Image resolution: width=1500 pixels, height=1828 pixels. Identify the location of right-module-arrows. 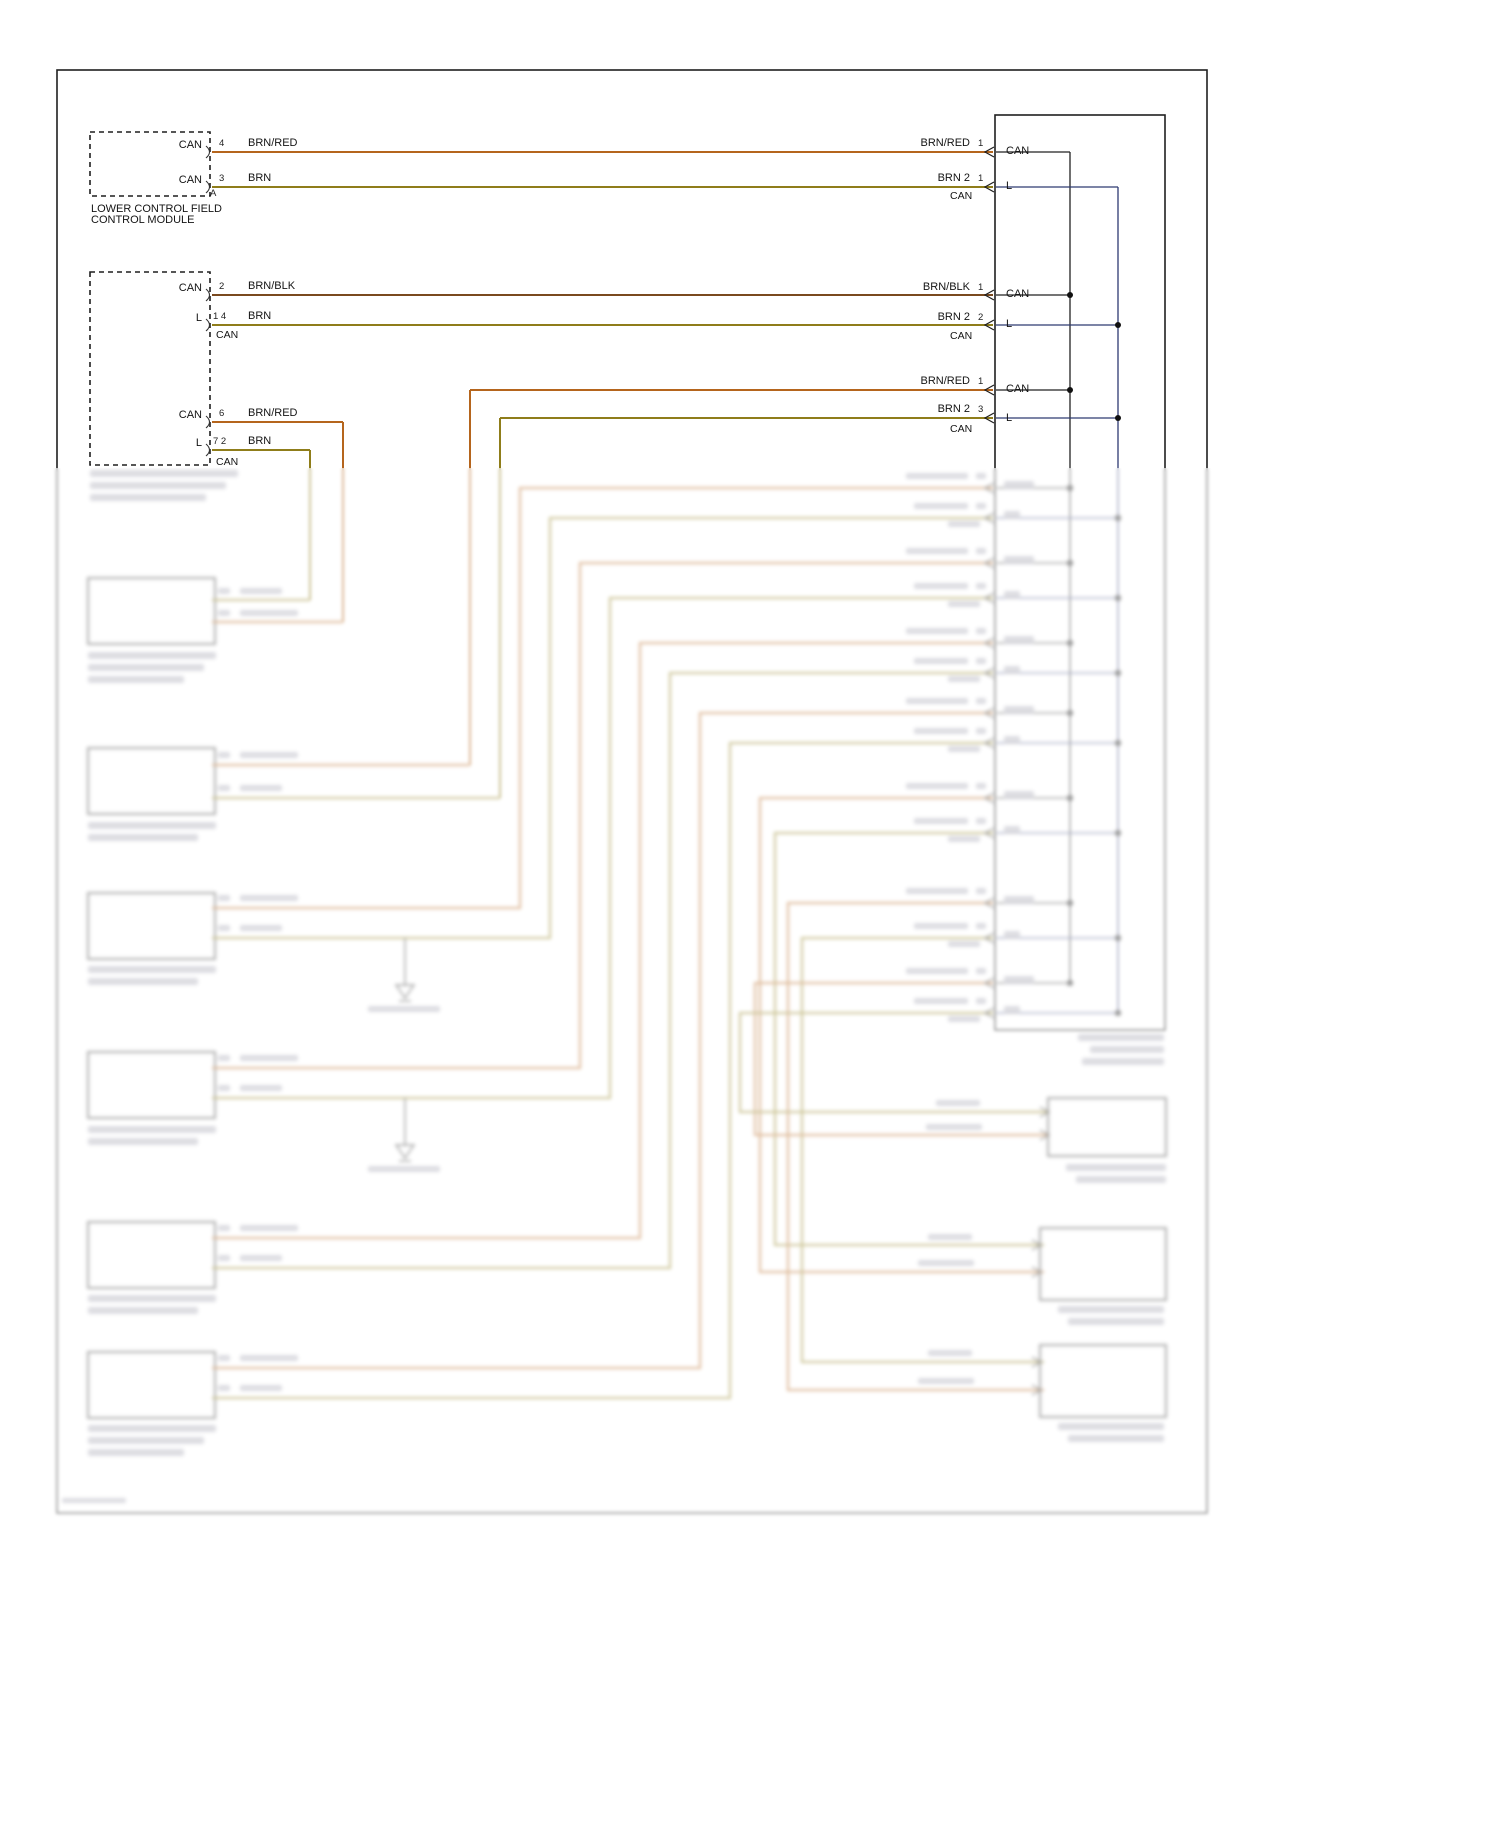
(989, 285).